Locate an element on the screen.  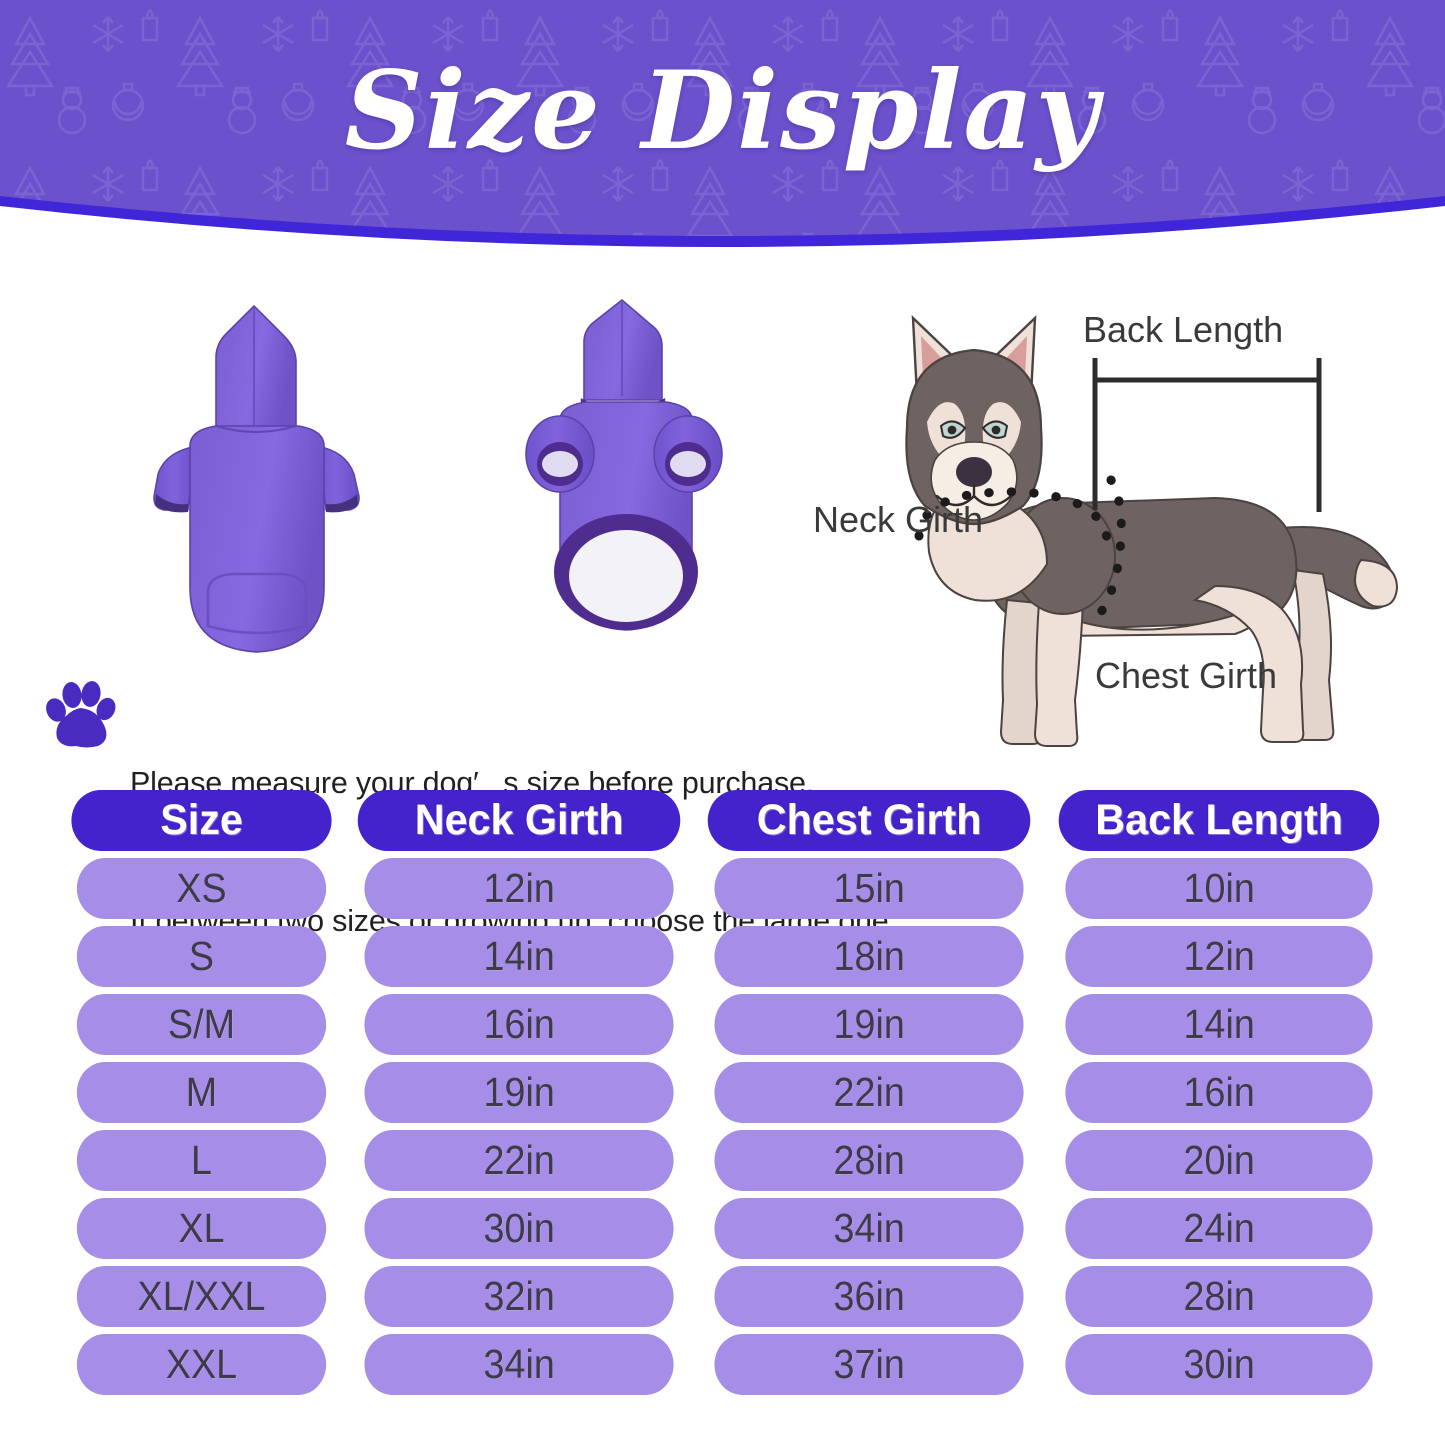
cell-neck: 34in is located at coordinates (519, 1364).